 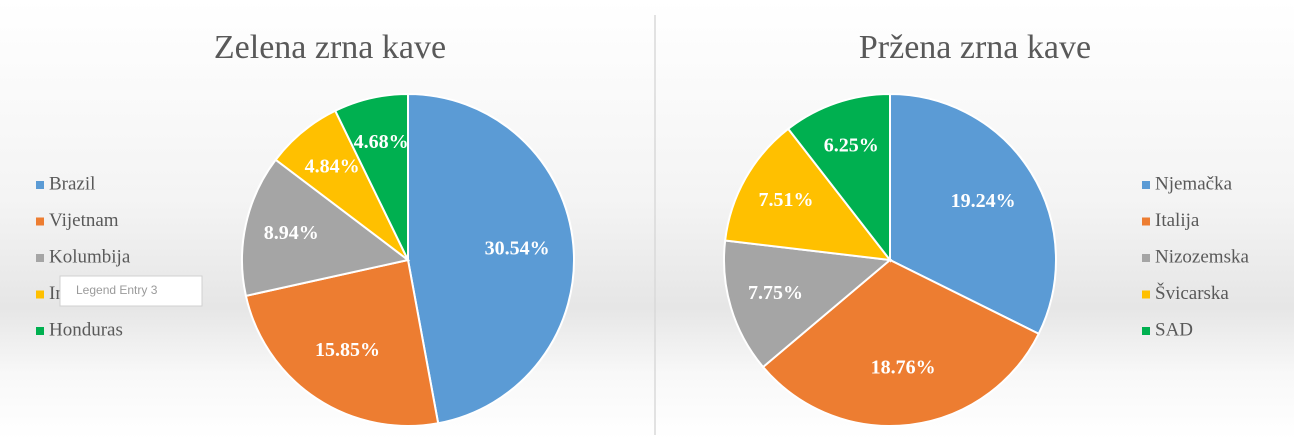 I want to click on data-label: 7.51%, so click(x=785, y=200).